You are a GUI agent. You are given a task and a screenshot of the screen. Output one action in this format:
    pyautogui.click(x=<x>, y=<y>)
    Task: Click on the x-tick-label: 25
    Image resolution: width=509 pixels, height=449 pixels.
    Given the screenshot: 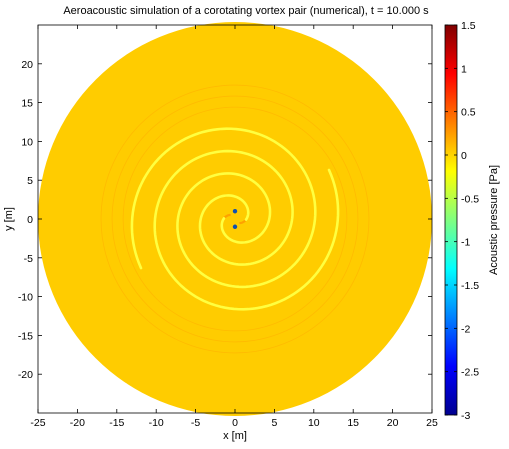 What is the action you would take?
    pyautogui.click(x=432, y=423)
    